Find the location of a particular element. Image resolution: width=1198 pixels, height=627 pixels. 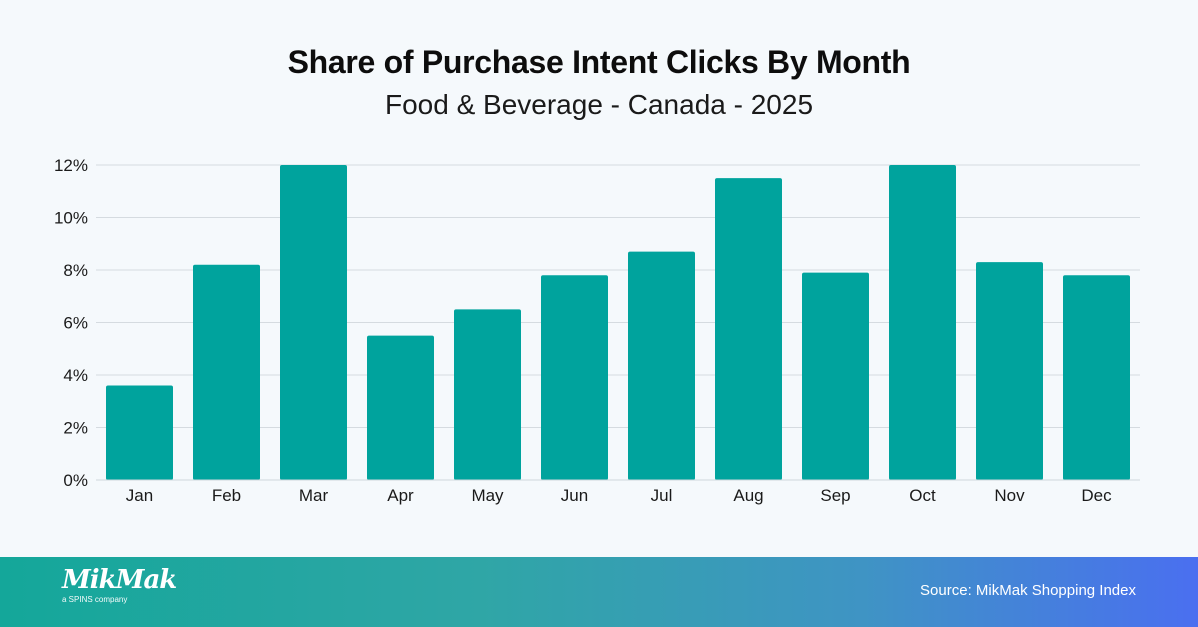

x-tick-label: Jun is located at coordinates (574, 495).